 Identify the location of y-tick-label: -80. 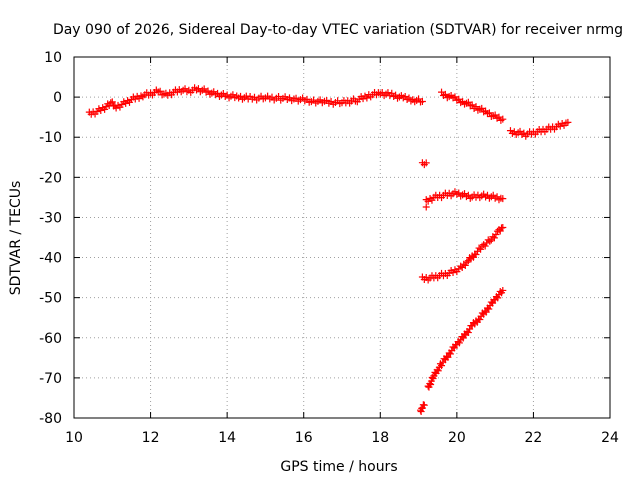
(50, 419).